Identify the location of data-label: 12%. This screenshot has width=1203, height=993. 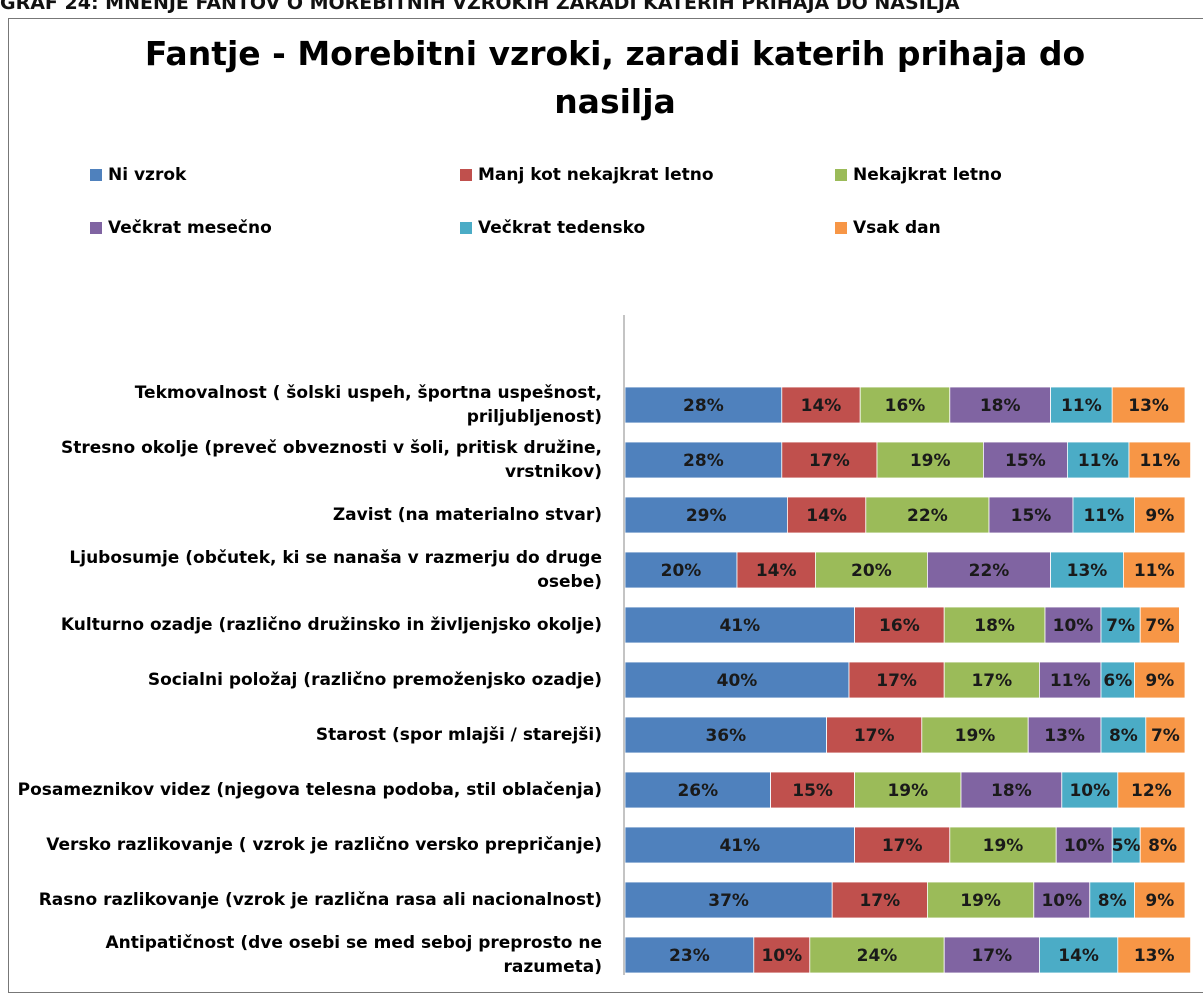
(1151, 791).